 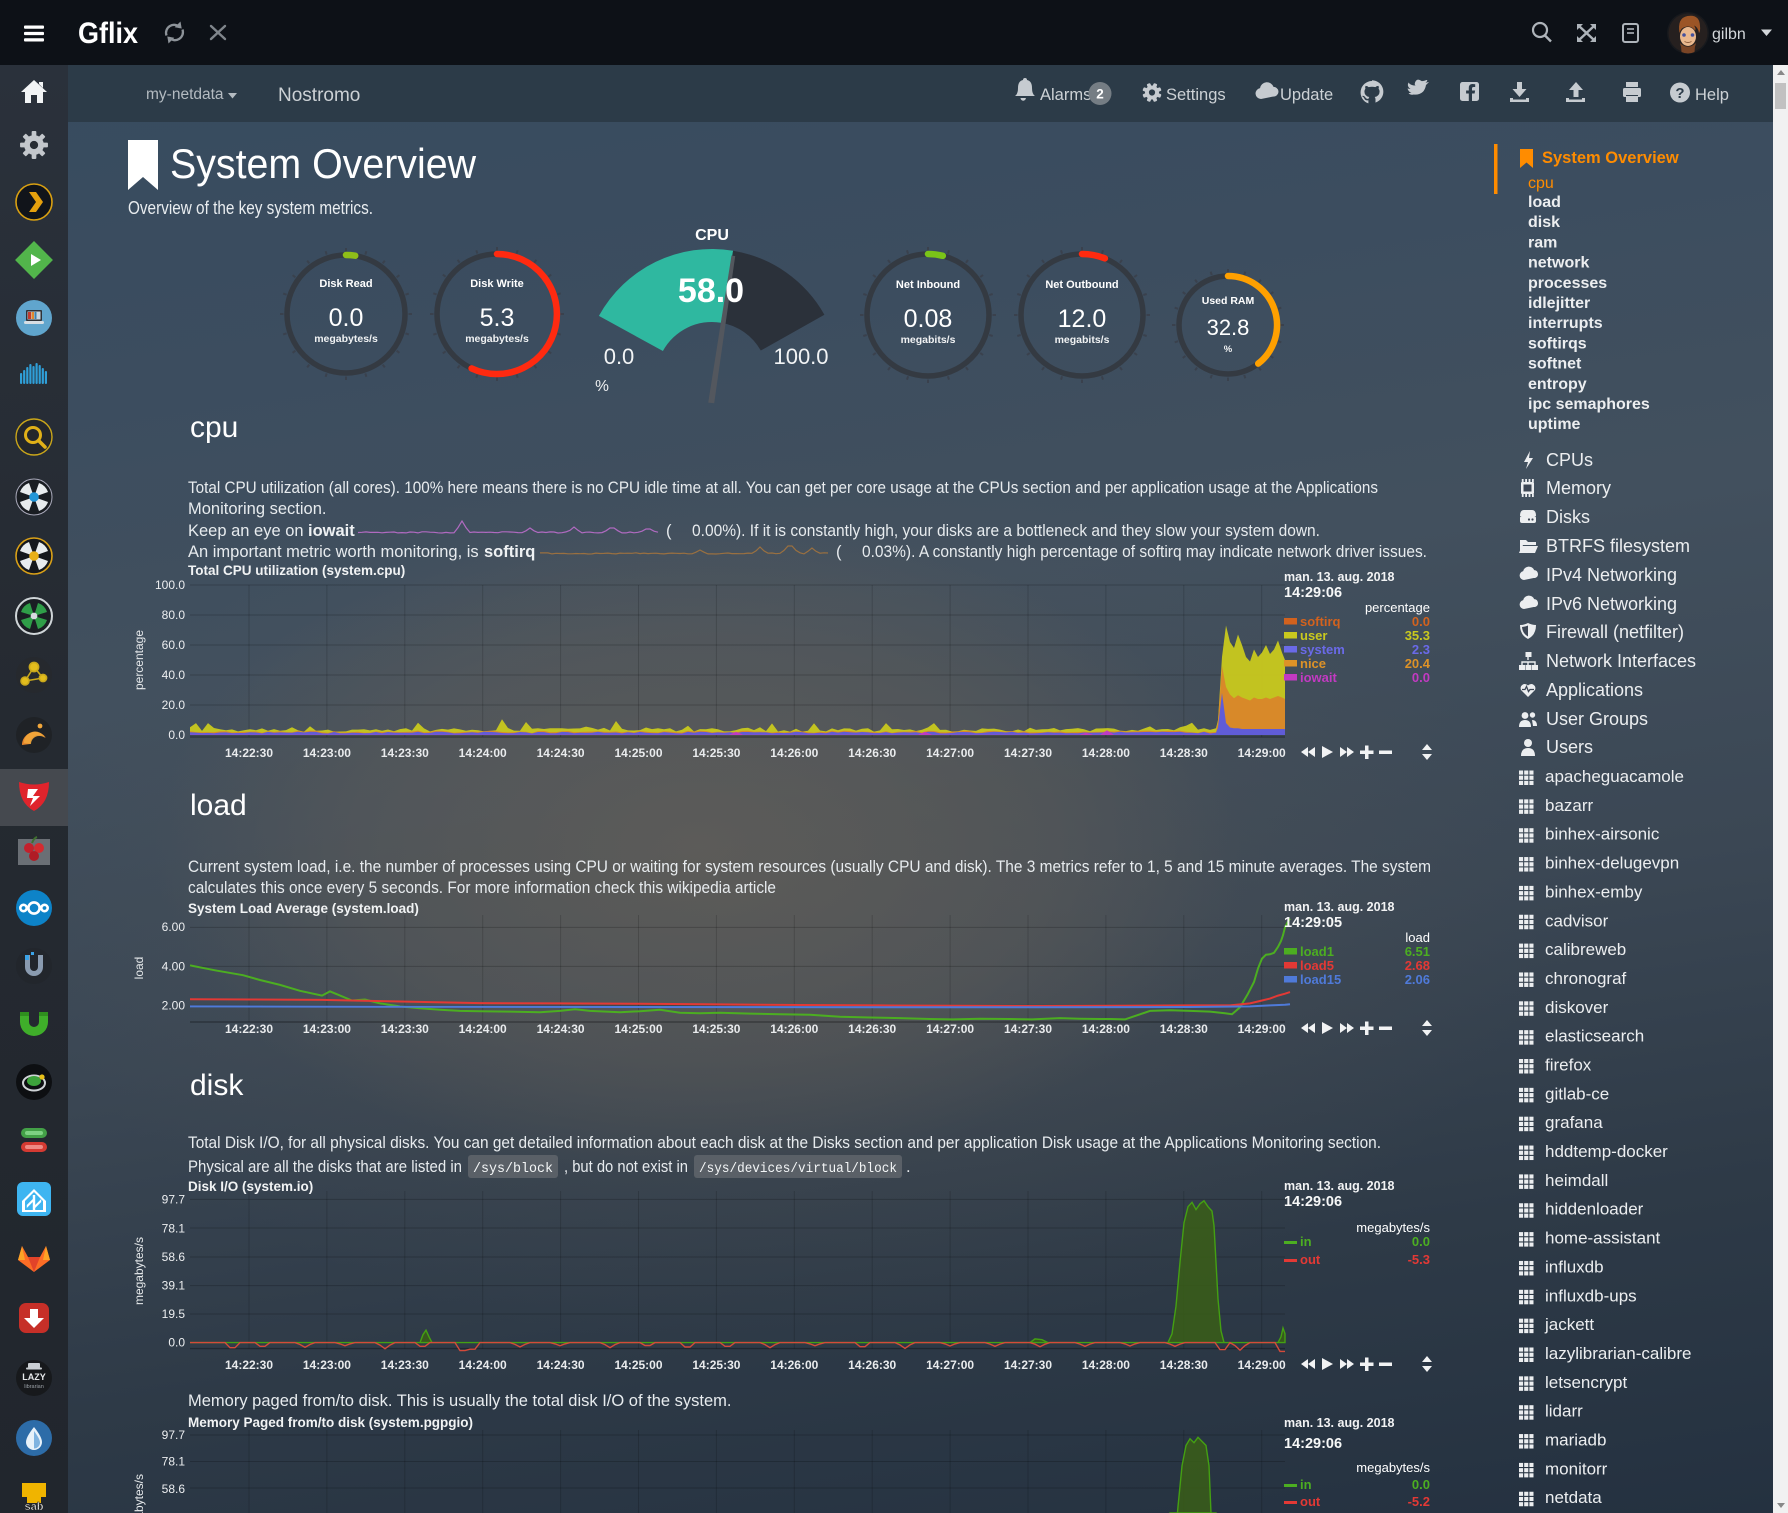 I want to click on svg-text: gilbn, so click(x=1729, y=34).